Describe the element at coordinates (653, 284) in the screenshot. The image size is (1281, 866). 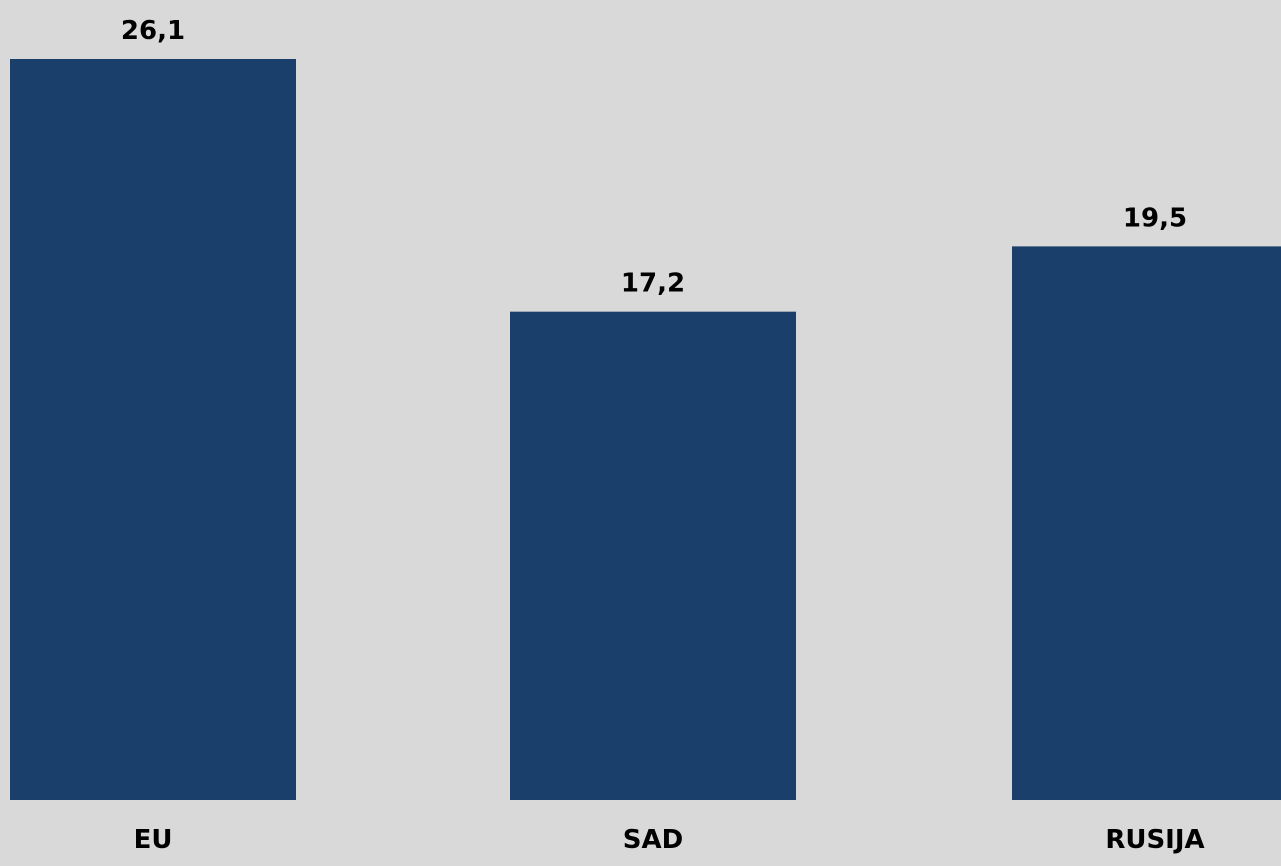
I see `value-label-sad: 17,2` at that location.